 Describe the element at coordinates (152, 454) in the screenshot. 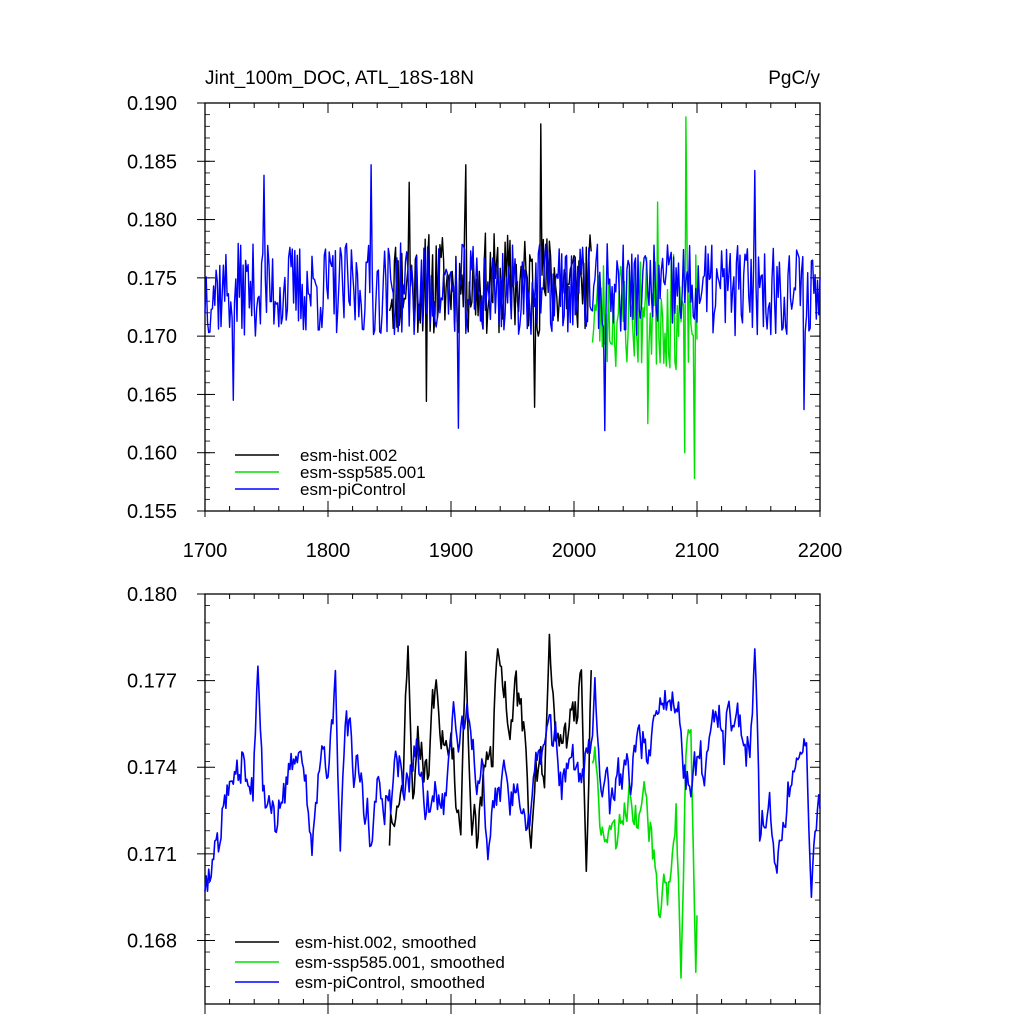

I see `y-tick-label: 0.160` at that location.